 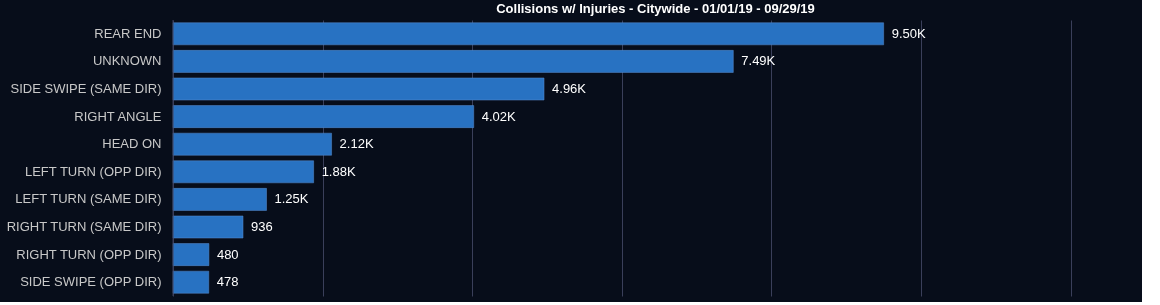 I want to click on data-label: 4.02K, so click(x=499, y=116).